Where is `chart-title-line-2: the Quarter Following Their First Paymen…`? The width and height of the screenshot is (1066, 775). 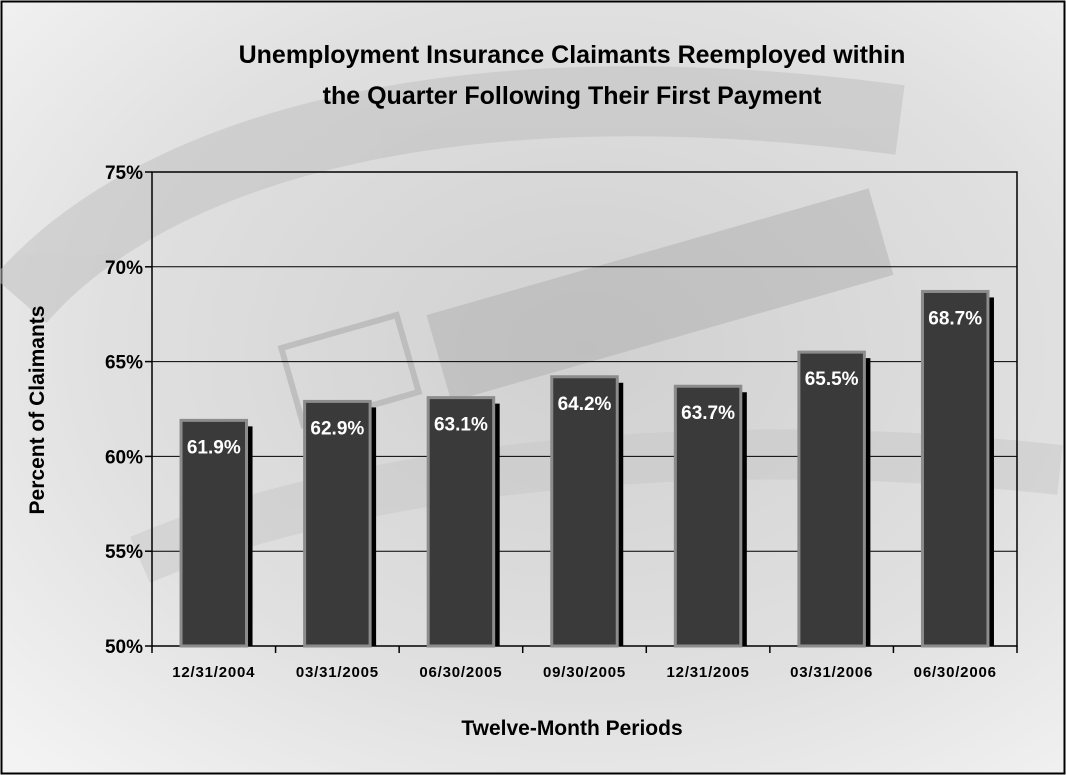
chart-title-line-2: the Quarter Following Their First Paymen… is located at coordinates (572, 96).